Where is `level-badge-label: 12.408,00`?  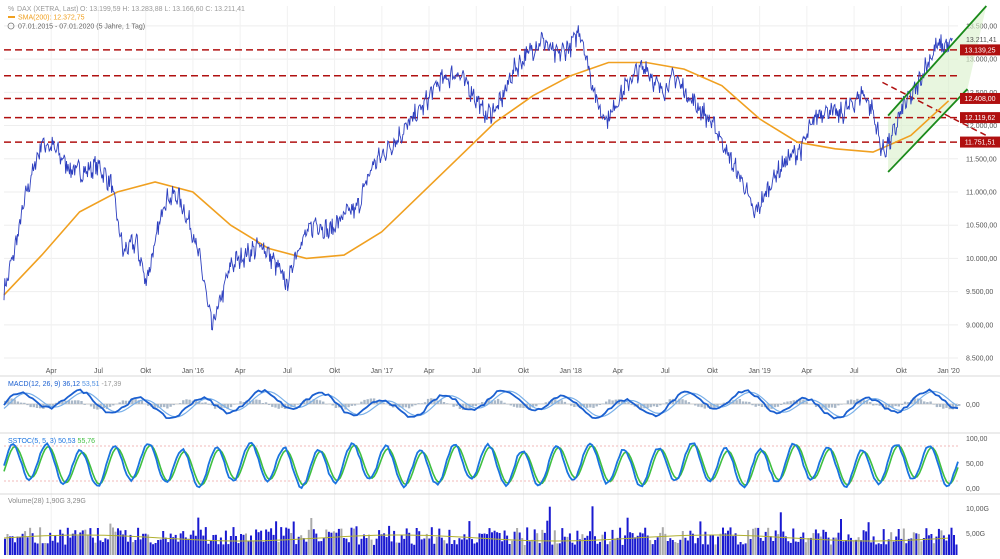 level-badge-label: 12.408,00 is located at coordinates (979, 99).